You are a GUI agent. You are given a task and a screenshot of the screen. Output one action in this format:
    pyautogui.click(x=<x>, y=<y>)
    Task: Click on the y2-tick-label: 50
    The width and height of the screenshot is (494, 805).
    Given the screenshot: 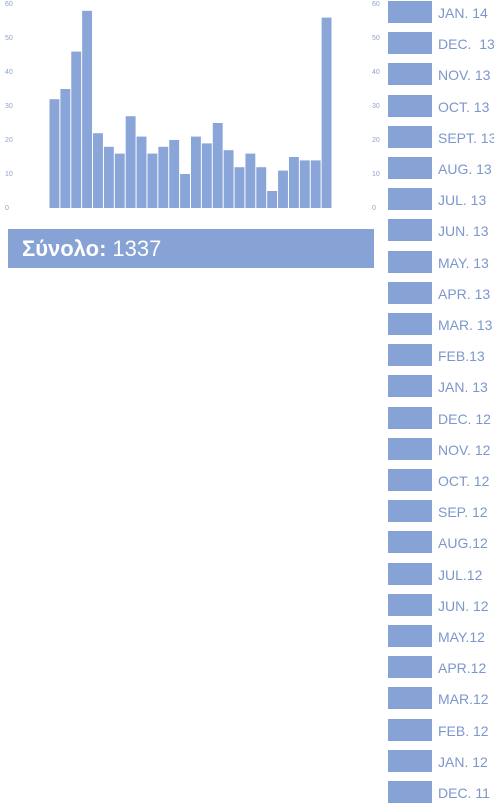 What is the action you would take?
    pyautogui.click(x=376, y=38)
    